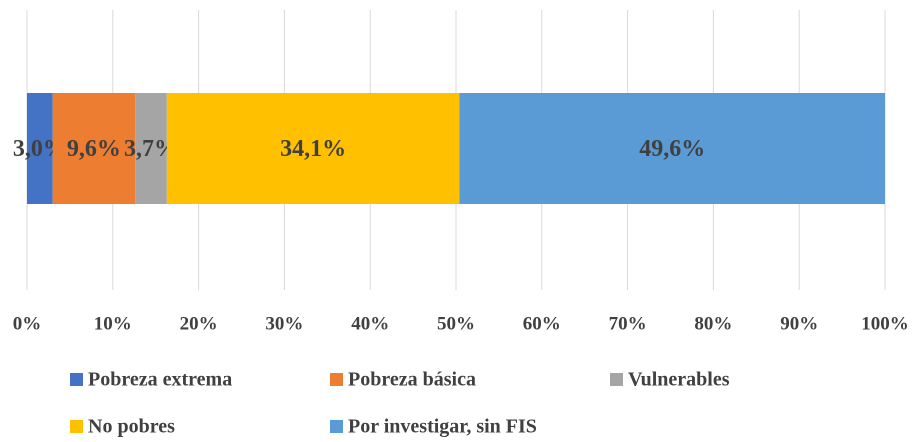 The image size is (915, 442). What do you see at coordinates (370, 323) in the screenshot?
I see `x-tick-label: 40%` at bounding box center [370, 323].